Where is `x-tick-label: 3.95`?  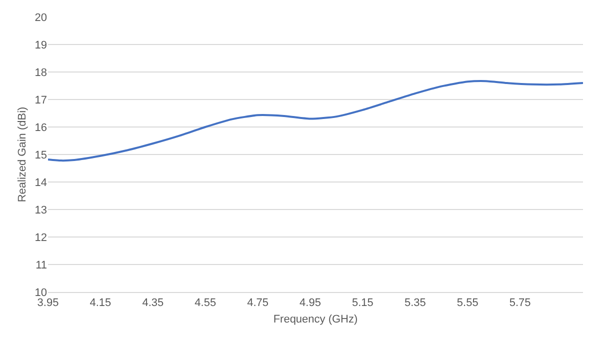
x-tick-label: 3.95 is located at coordinates (48, 303).